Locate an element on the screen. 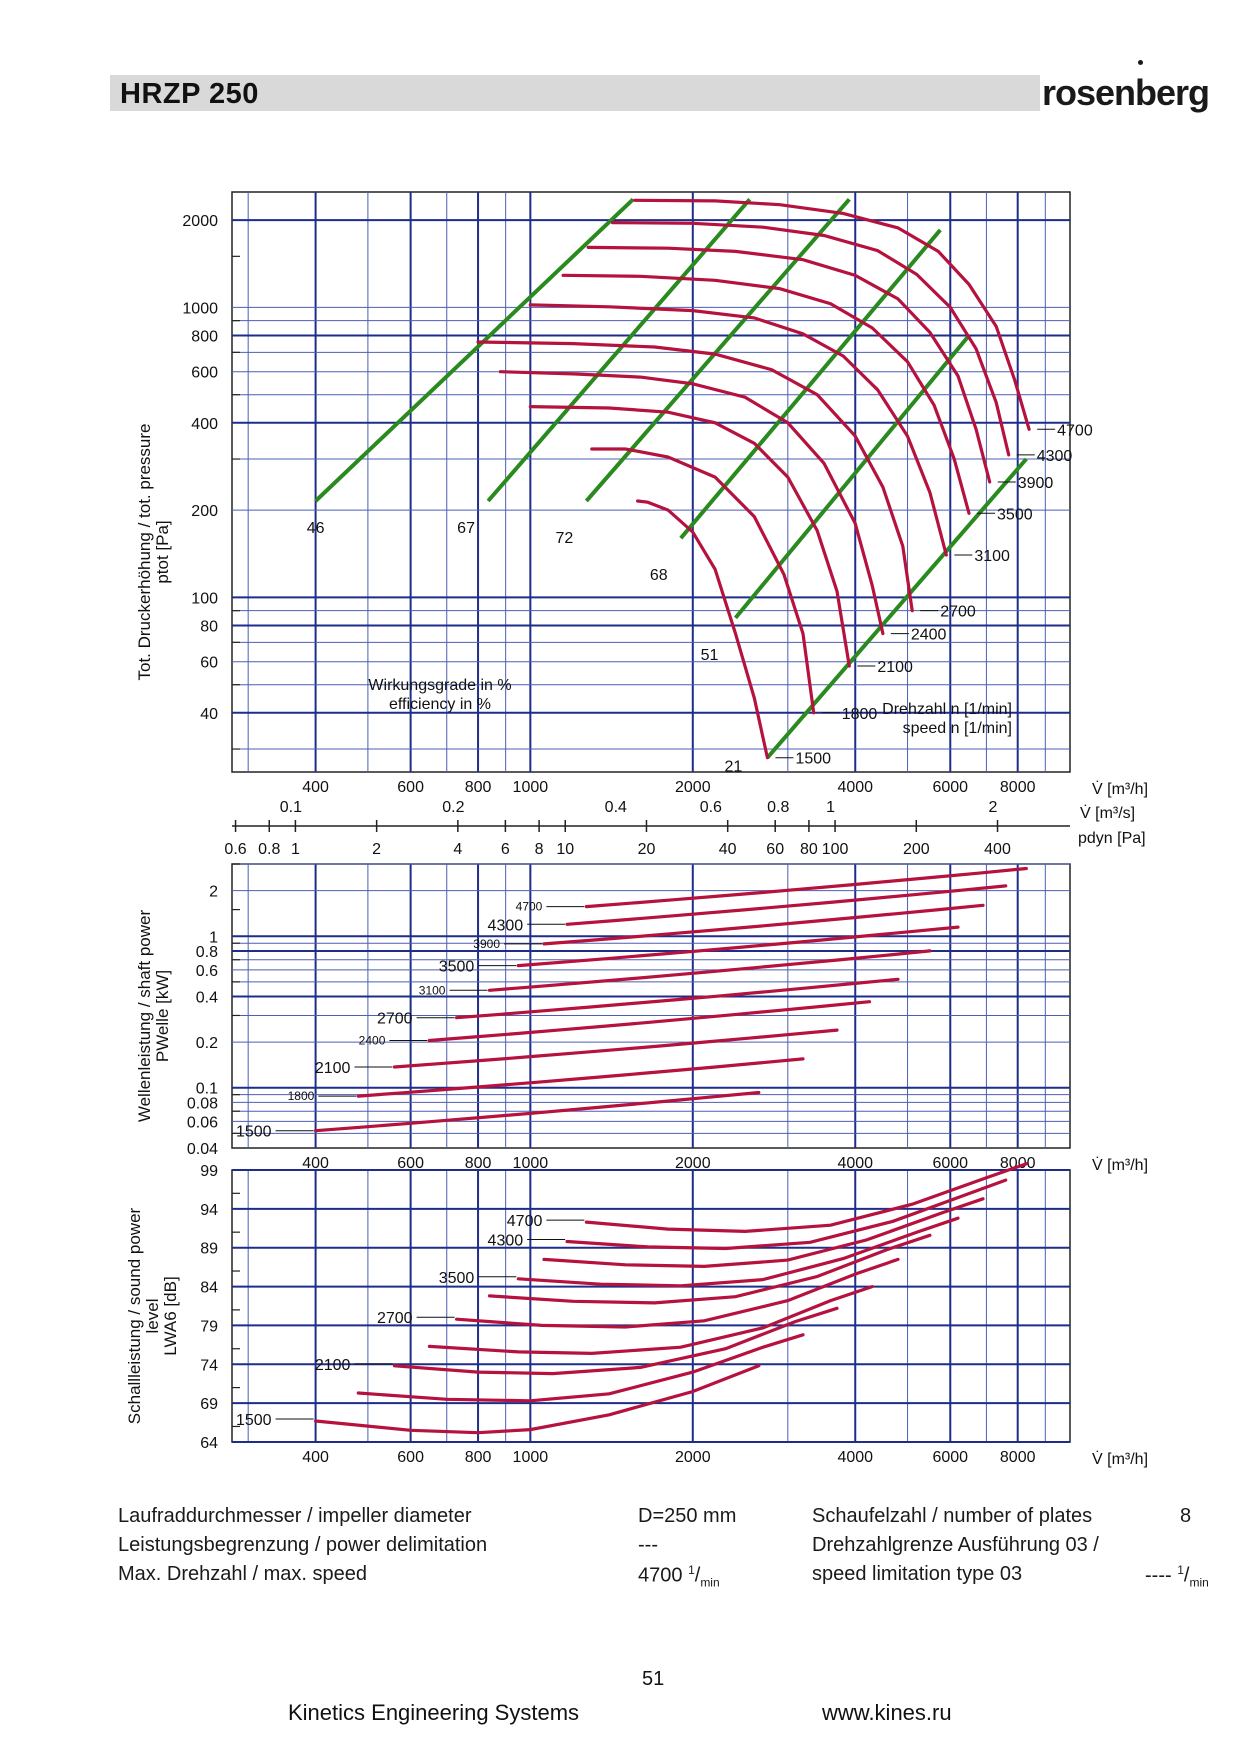  power-chart-frame is located at coordinates (651, 1006).